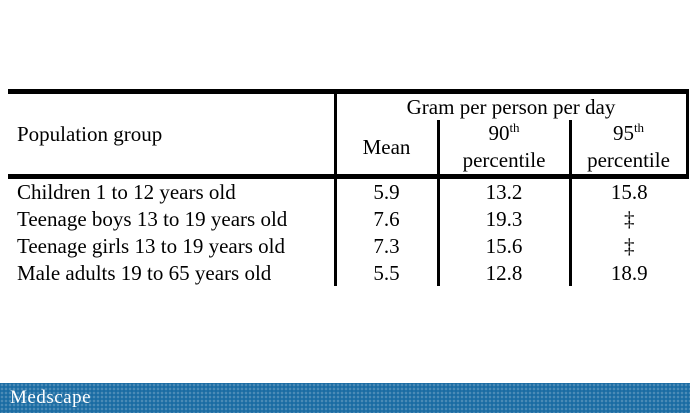 The width and height of the screenshot is (690, 413). What do you see at coordinates (152, 218) in the screenshot?
I see `population-group-cell: Teenage boys 13 to 19 years old` at bounding box center [152, 218].